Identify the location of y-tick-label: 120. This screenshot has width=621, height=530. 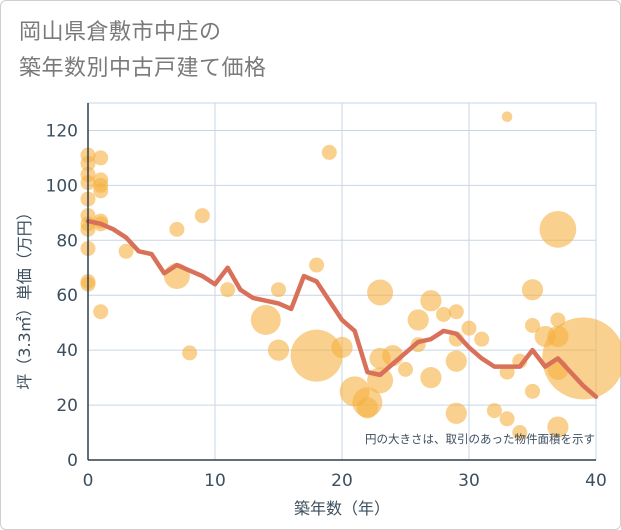
(62, 131).